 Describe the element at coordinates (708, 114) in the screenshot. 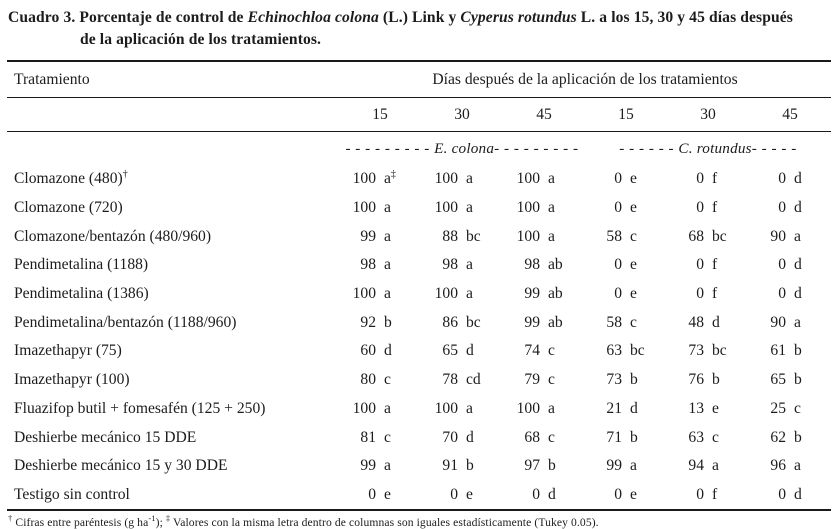

I see `day-header-crotundus-30: 30` at that location.